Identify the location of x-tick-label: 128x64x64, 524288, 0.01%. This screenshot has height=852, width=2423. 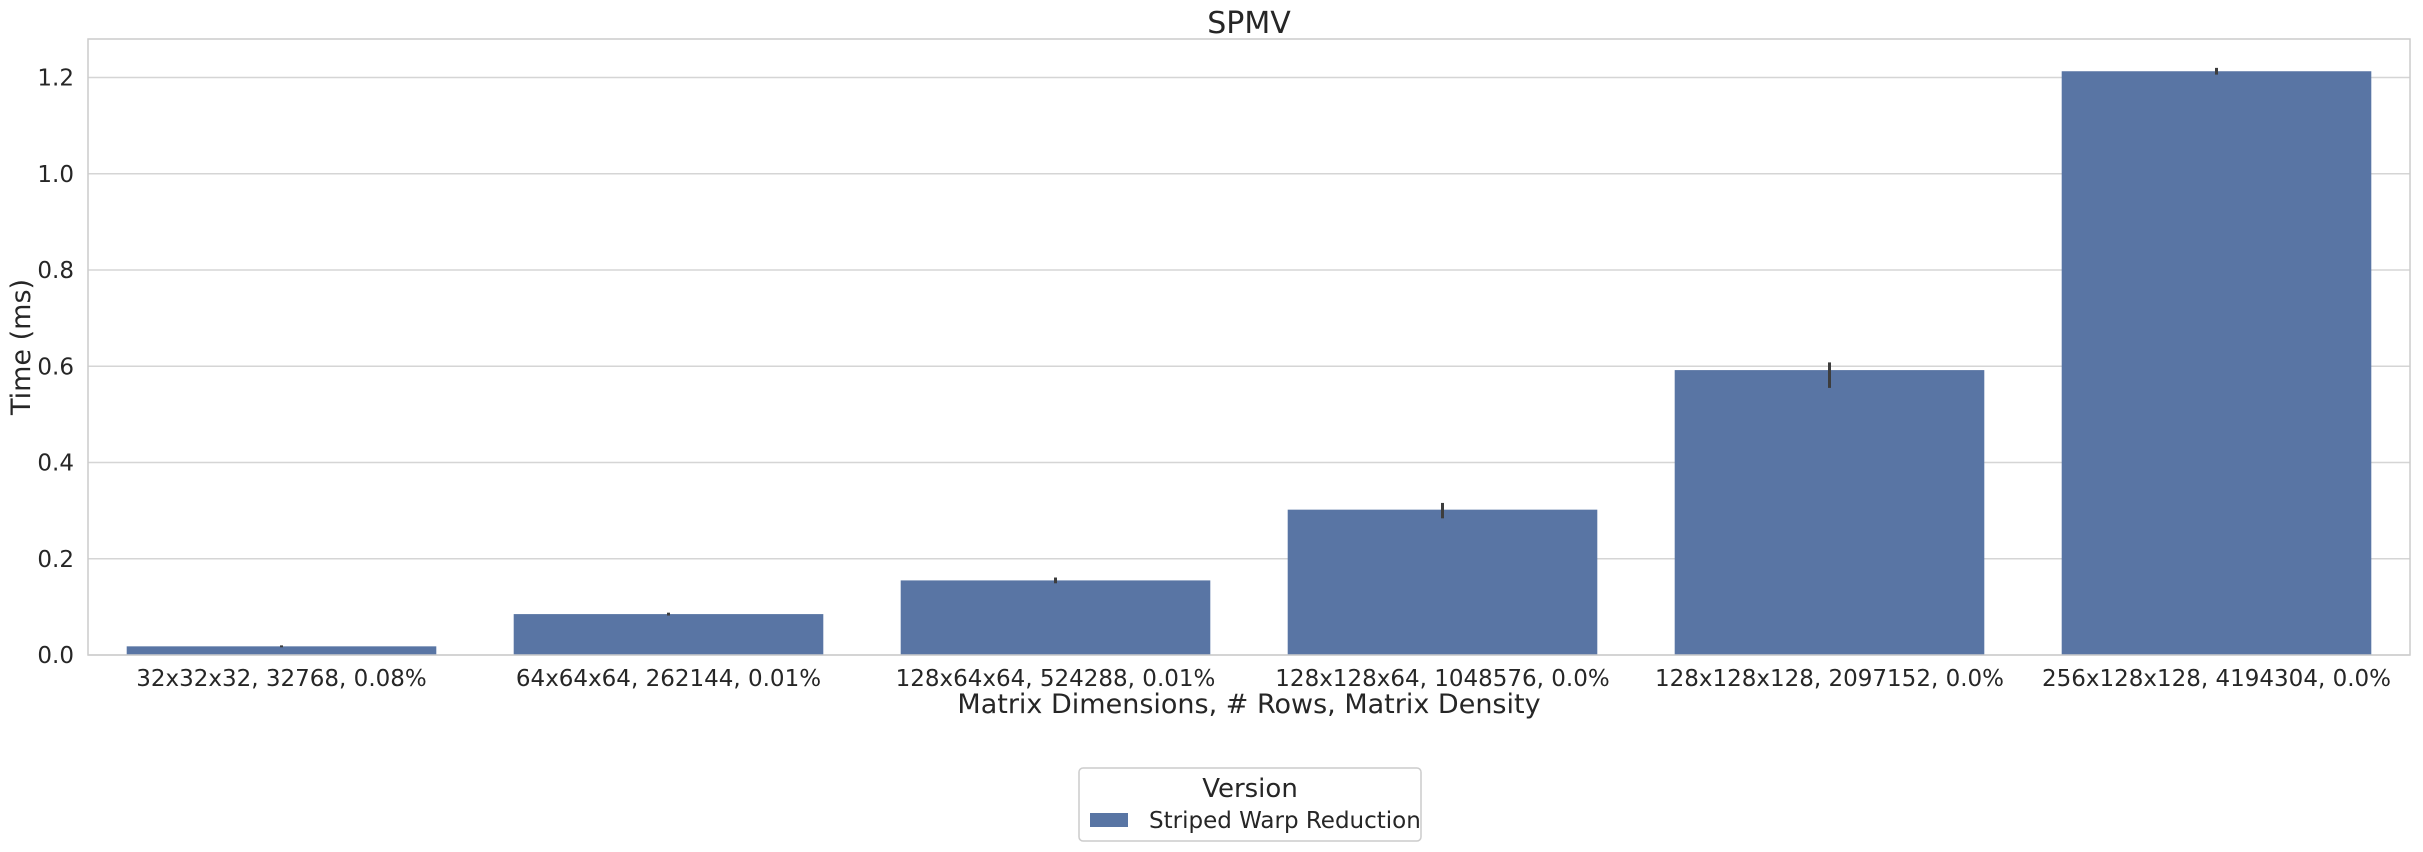
(1056, 679).